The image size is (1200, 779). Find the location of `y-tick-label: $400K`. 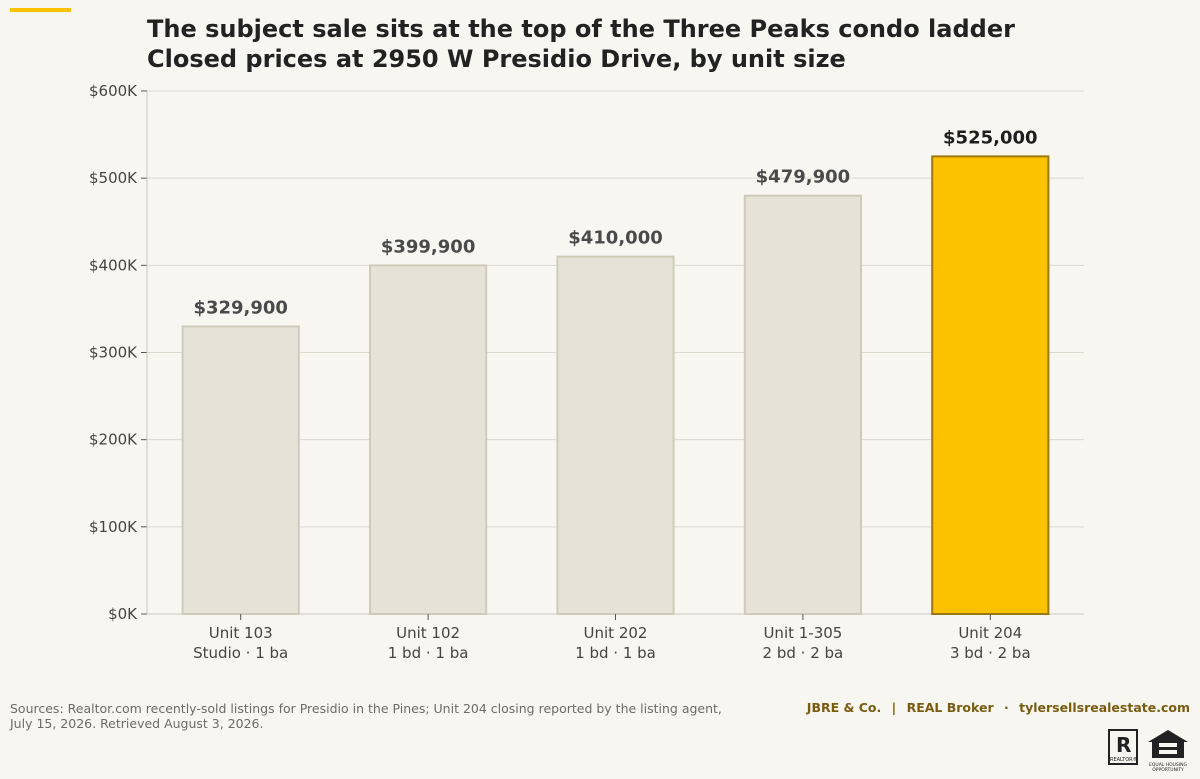

y-tick-label: $400K is located at coordinates (113, 265).